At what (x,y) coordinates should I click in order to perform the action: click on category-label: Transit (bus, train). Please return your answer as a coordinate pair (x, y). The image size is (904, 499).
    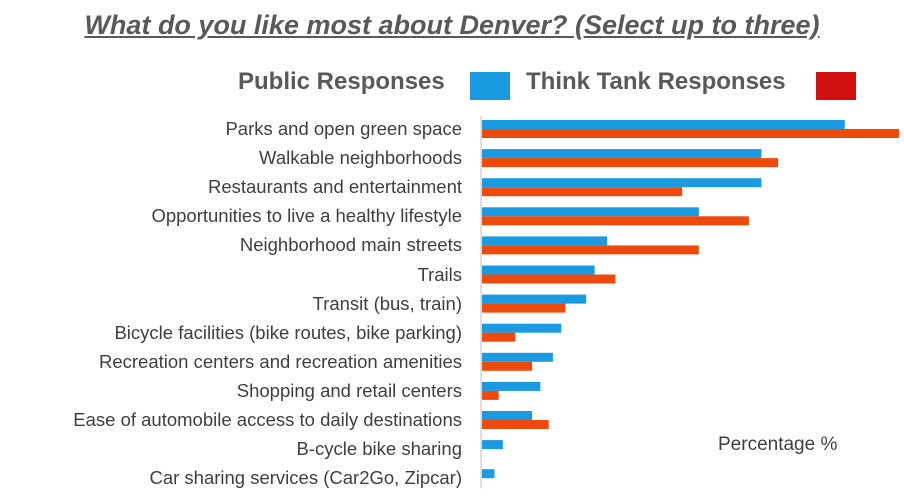
    Looking at the image, I should click on (387, 303).